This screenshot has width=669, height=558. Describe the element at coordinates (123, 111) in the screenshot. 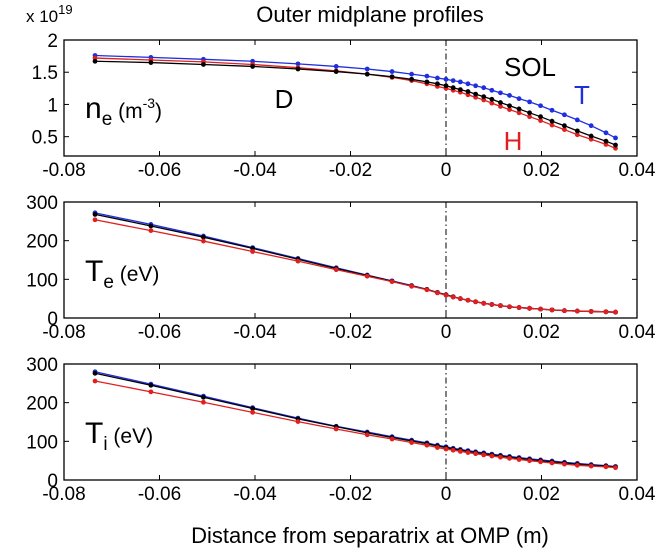

I see `panel-ylabel-ne: ne (m-3)` at that location.